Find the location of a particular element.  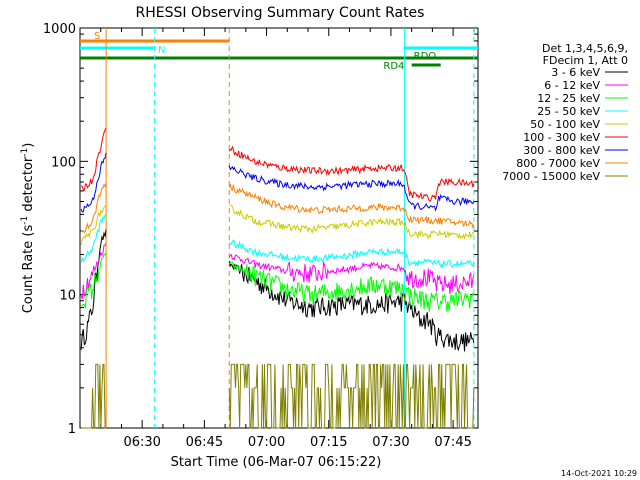

legend-entry-label: 50 - 100 keV is located at coordinates (565, 124).